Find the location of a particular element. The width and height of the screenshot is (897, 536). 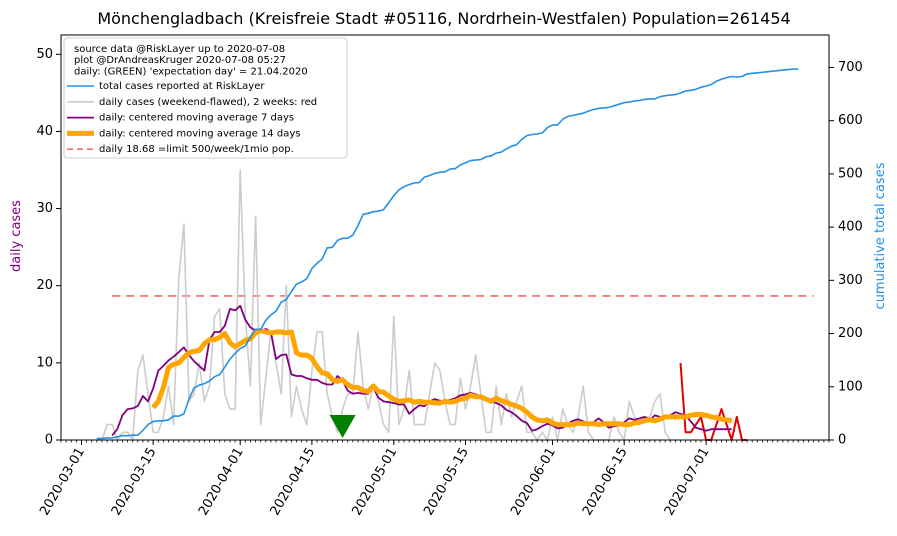

y-axis-right-label: cumulative total cases is located at coordinates (880, 235).